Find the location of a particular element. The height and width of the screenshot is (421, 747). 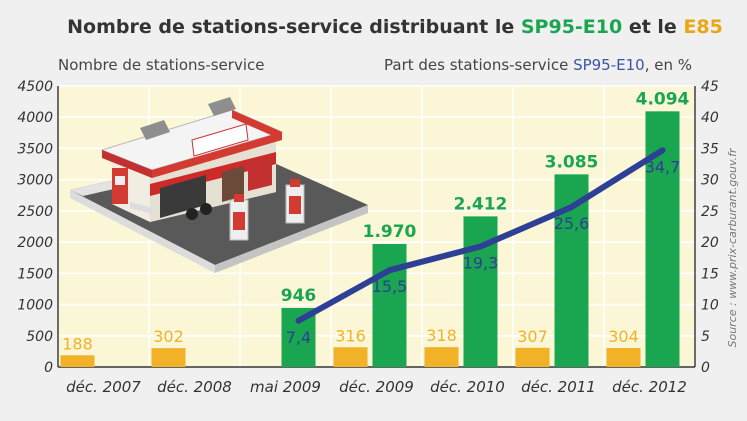

share-data-label: 34,7 is located at coordinates (663, 166).